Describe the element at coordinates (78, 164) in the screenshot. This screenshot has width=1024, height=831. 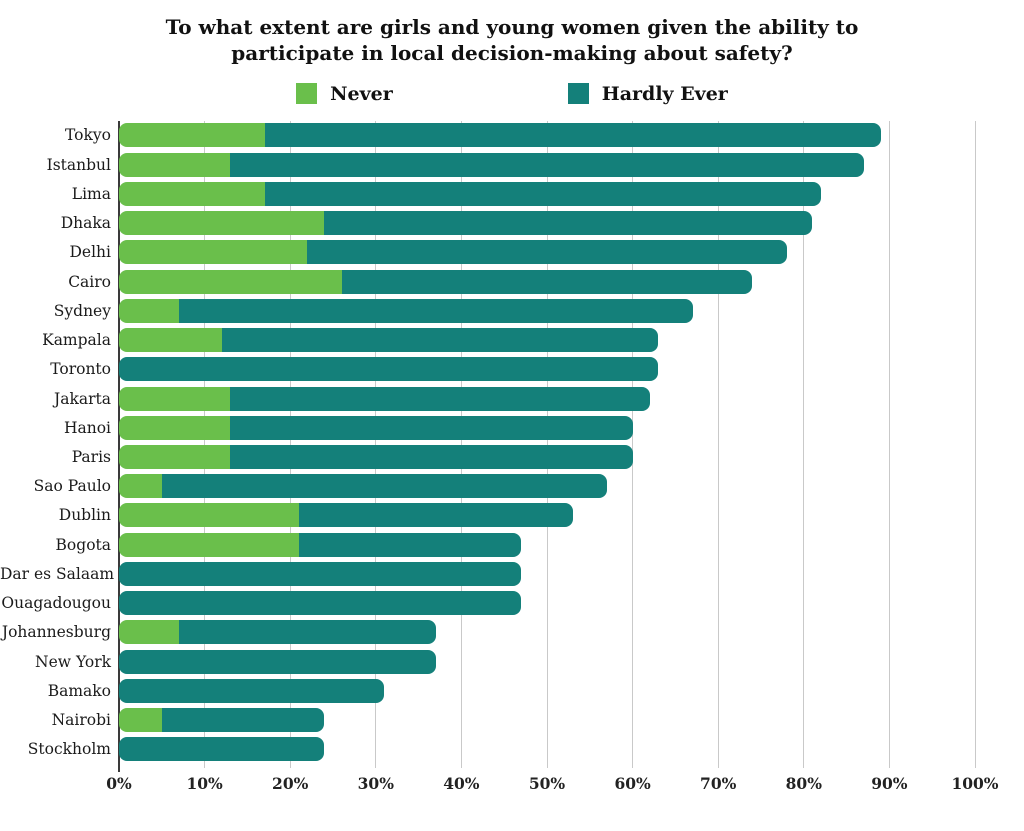
I see `row-label: Istanbul` at that location.